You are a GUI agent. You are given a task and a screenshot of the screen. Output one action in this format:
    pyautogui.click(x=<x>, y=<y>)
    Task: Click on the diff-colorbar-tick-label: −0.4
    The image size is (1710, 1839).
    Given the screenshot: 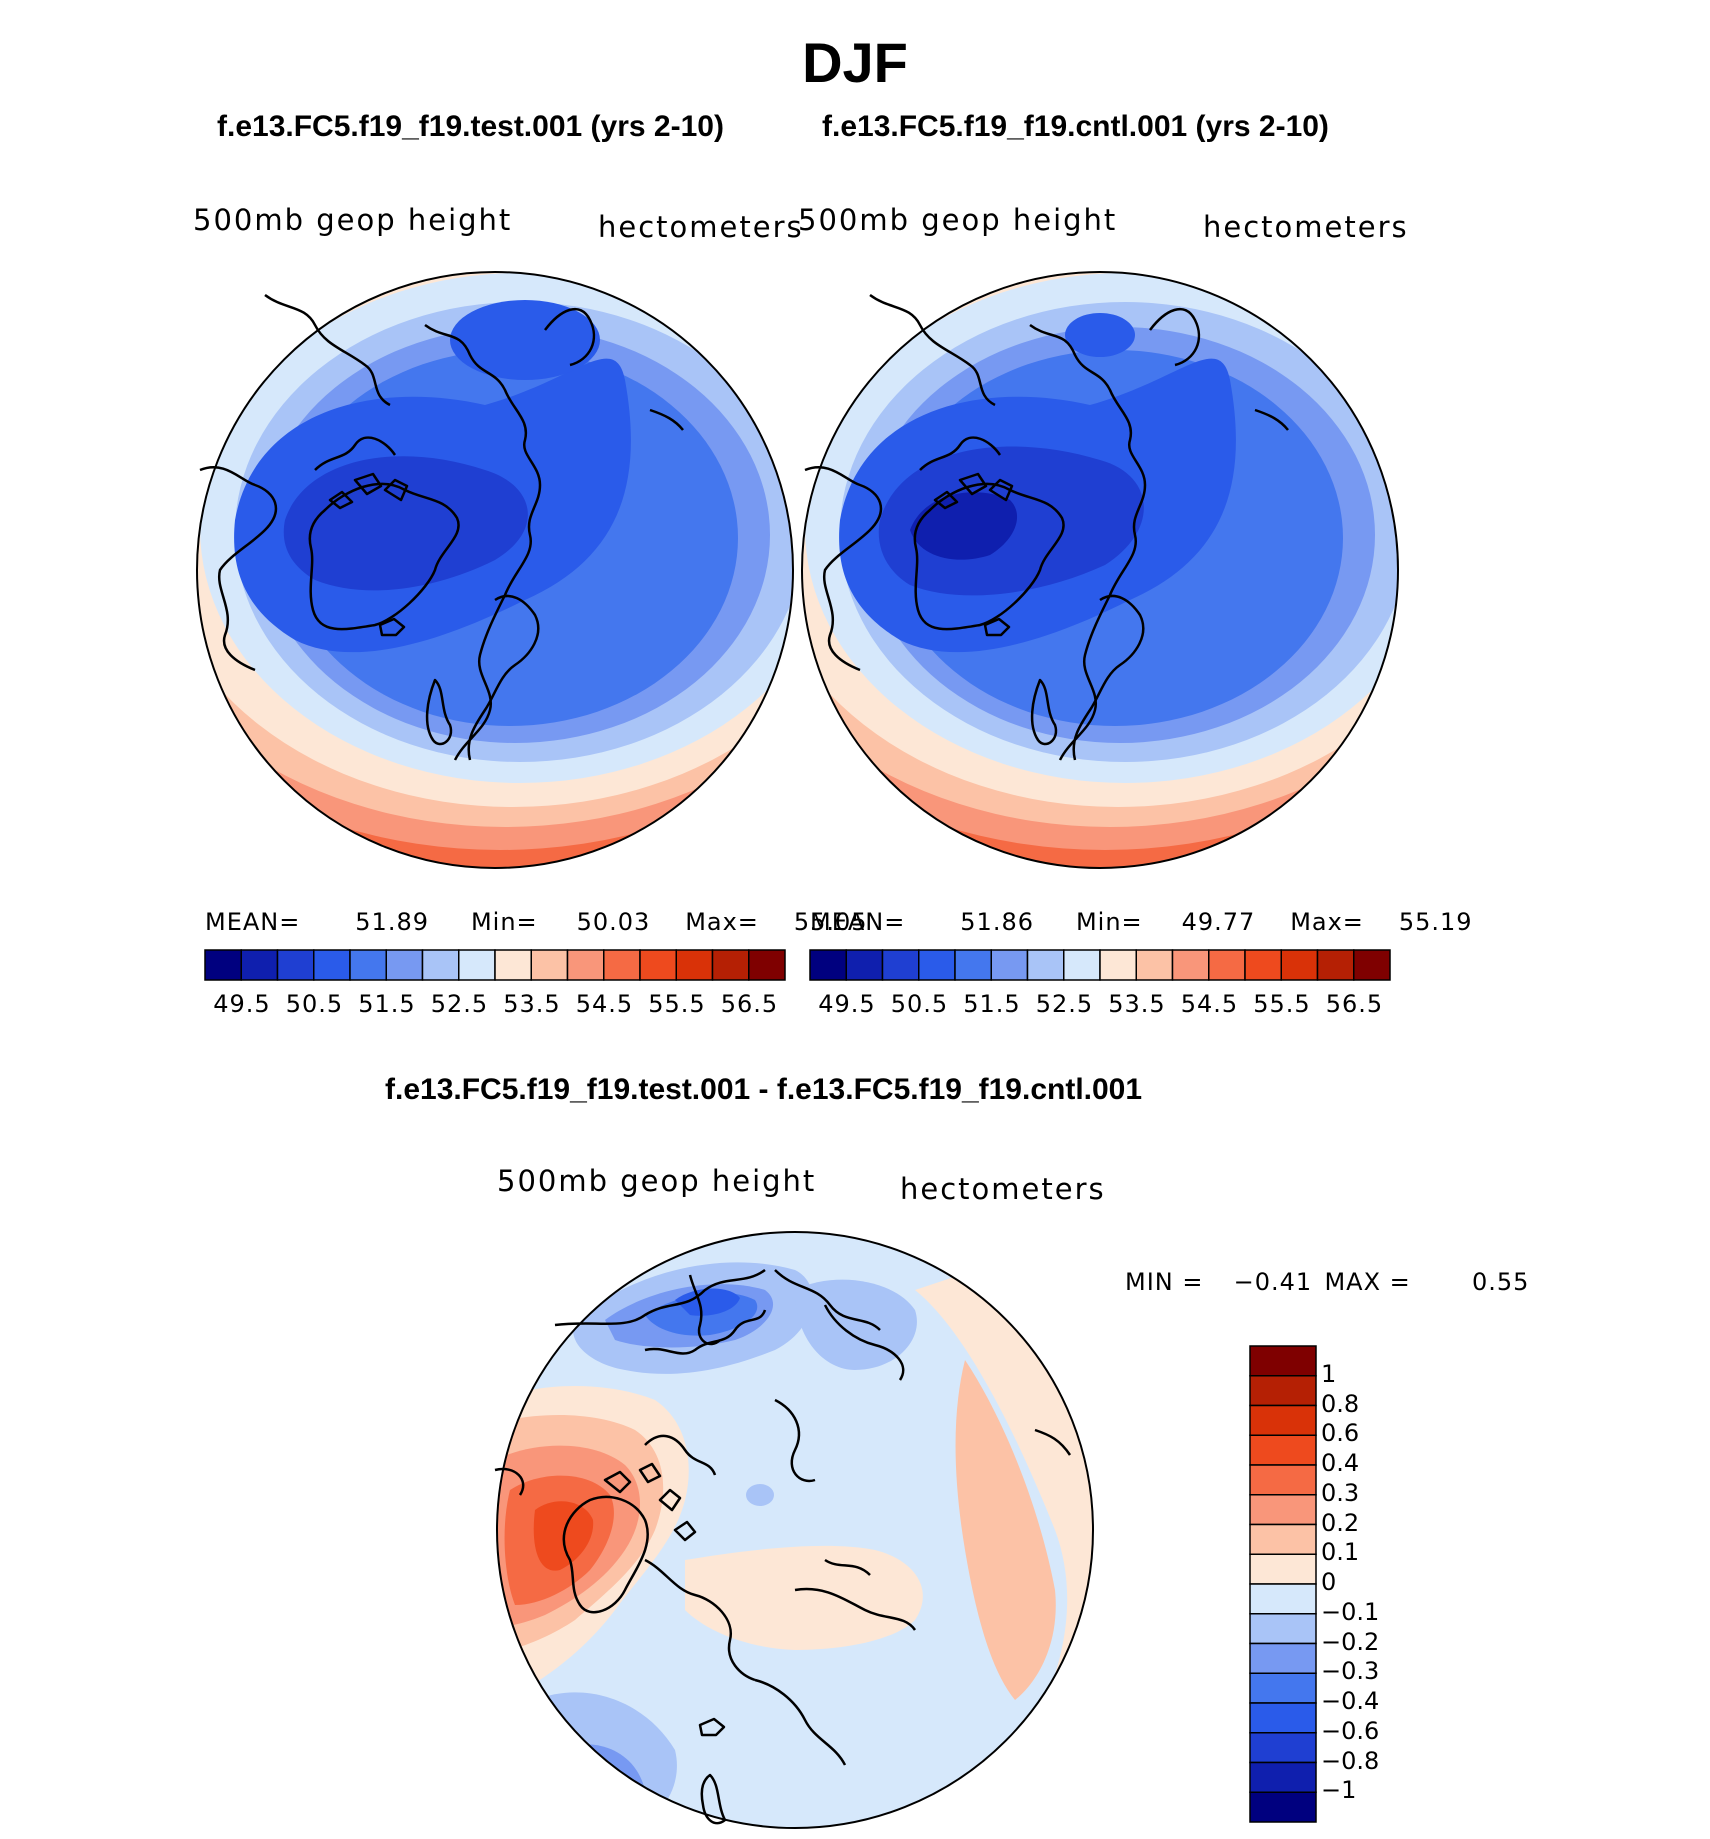 What is the action you would take?
    pyautogui.click(x=1350, y=1701)
    